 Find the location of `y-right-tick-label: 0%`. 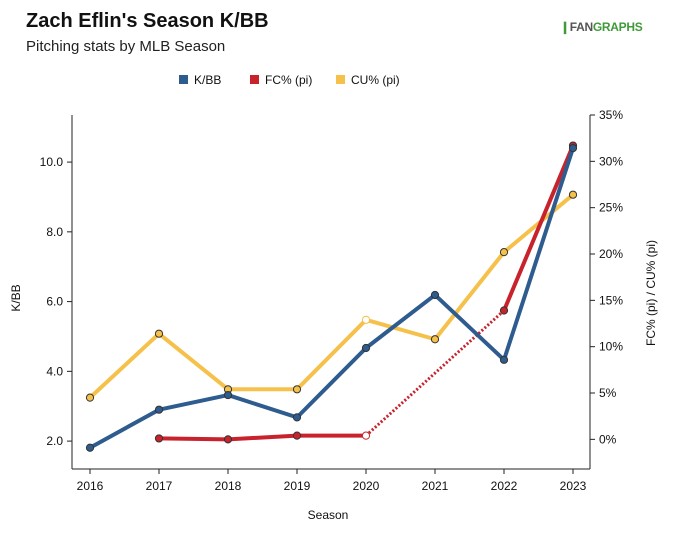

y-right-tick-label: 0% is located at coordinates (608, 439).